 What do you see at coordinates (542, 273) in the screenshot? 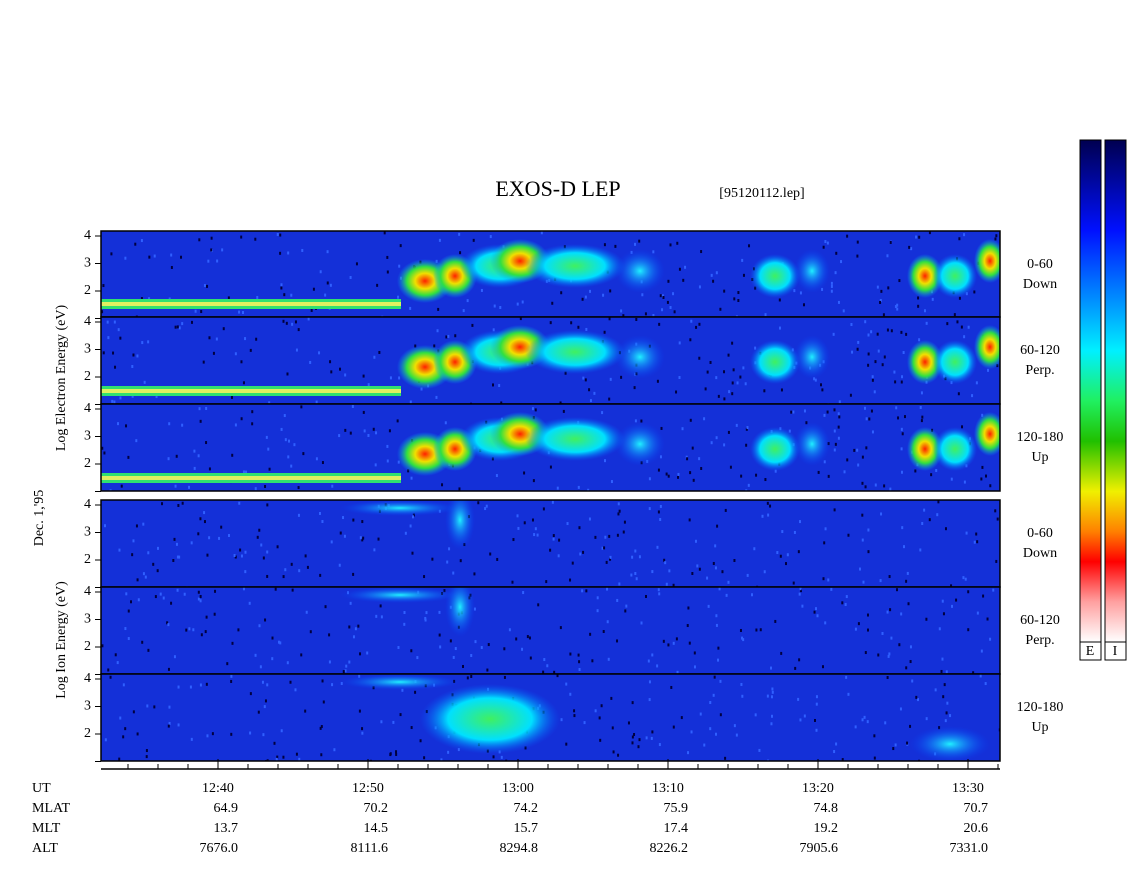
I see `spectrogram-panel: 2 3 4` at bounding box center [542, 273].